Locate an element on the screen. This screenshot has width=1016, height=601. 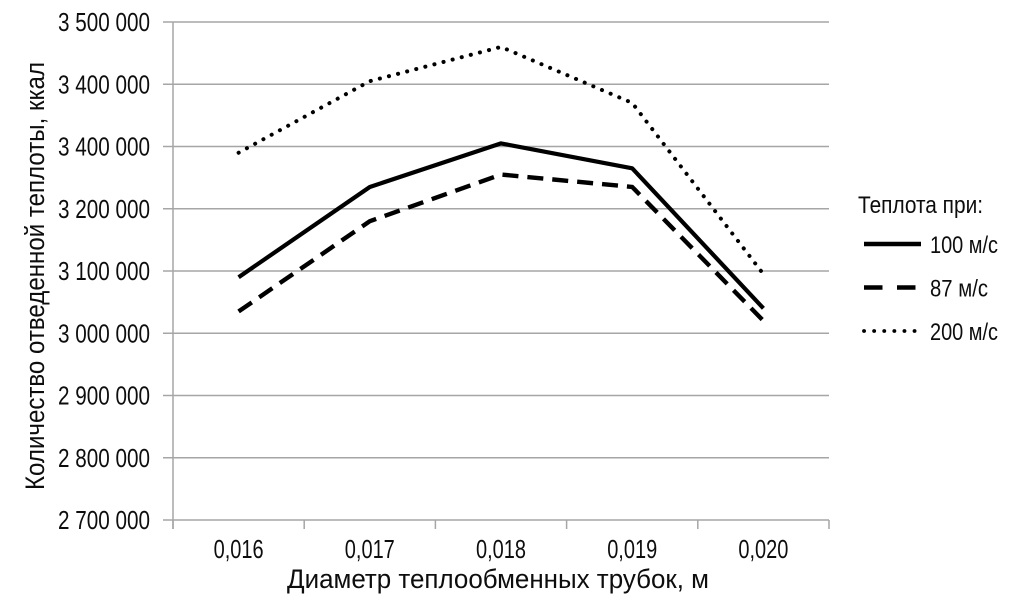
legend-title: Теплота при: is located at coordinates (920, 205).